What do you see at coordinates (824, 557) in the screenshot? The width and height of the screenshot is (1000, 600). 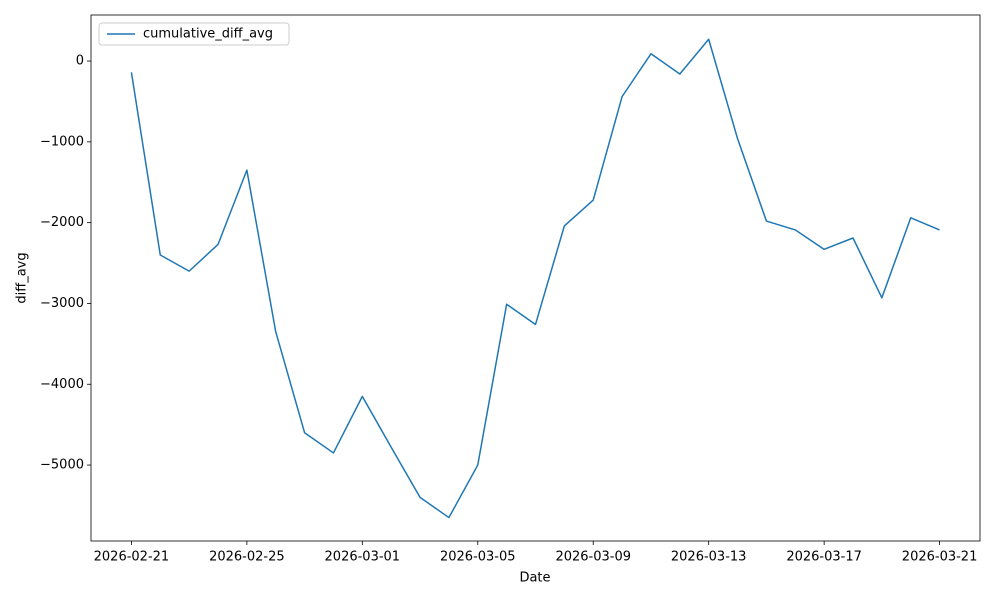 I see `x-tick-label: 2026-03-17` at bounding box center [824, 557].